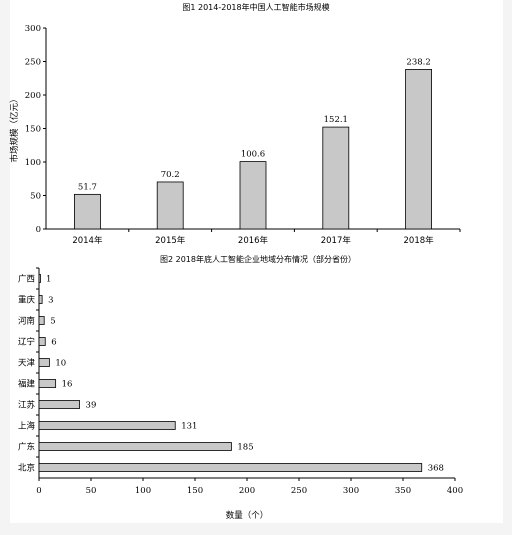  Describe the element at coordinates (419, 240) in the screenshot. I see `chart1-x-tick-label: 2018年` at that location.